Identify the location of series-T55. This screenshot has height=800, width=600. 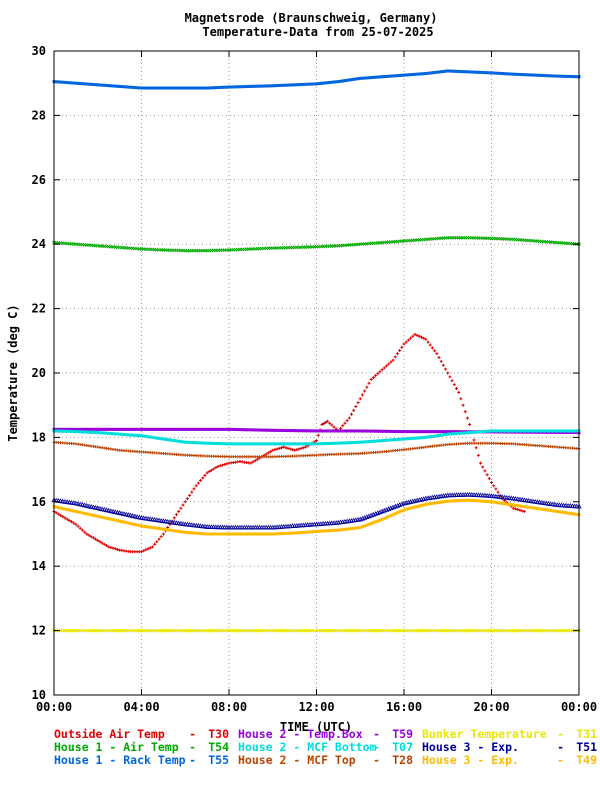
(316, 79).